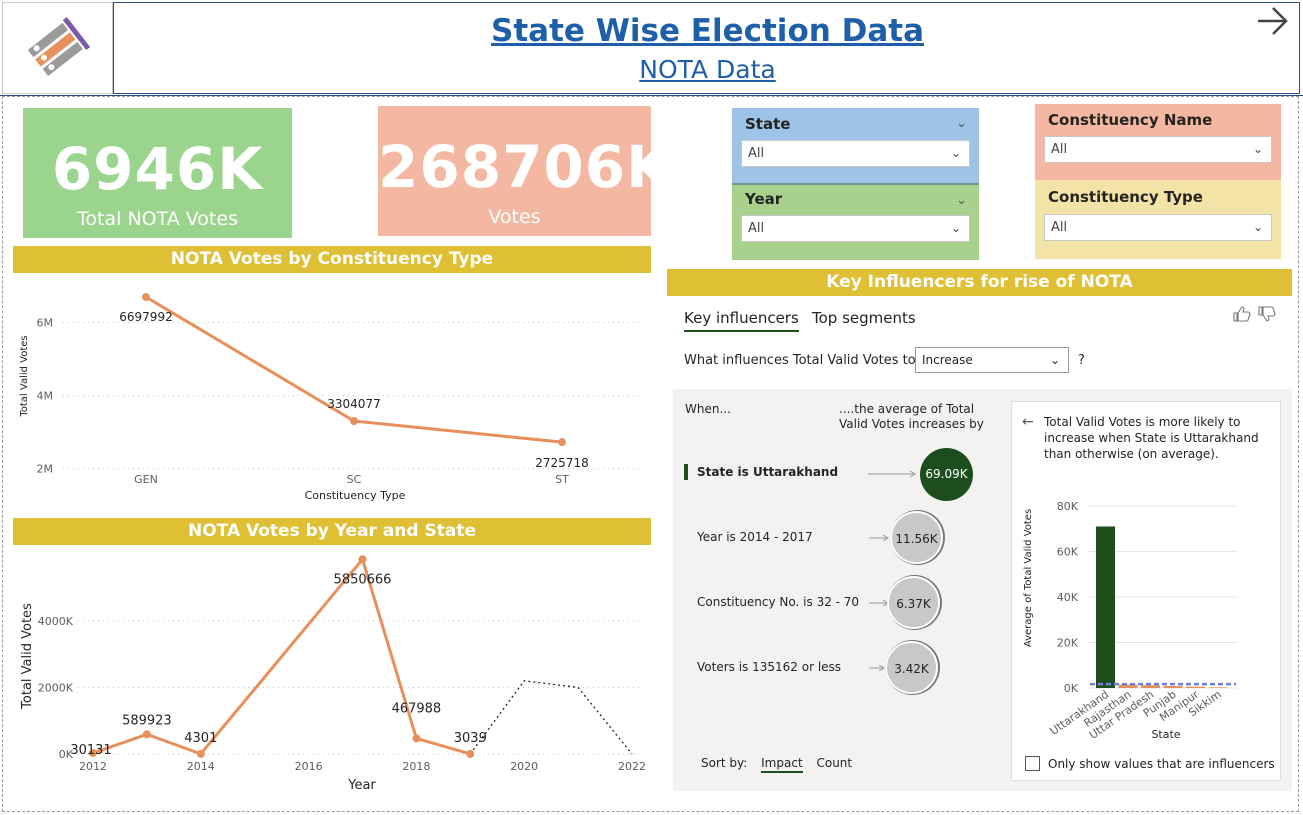  I want to click on influencer-row: State is Uttarakhand 69.09K, so click(833, 474).